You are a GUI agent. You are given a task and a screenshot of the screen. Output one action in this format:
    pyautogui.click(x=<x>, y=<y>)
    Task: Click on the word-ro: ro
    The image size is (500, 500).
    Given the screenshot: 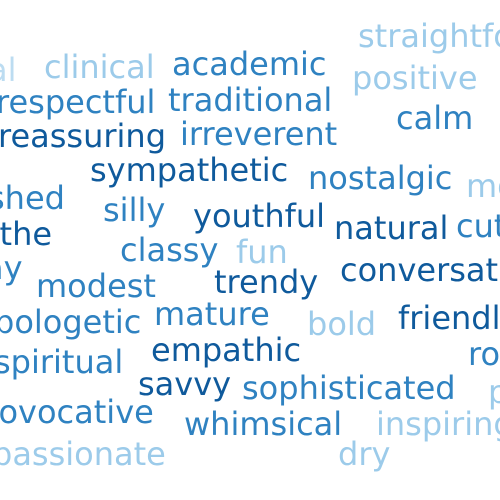 What is the action you would take?
    pyautogui.click(x=484, y=354)
    